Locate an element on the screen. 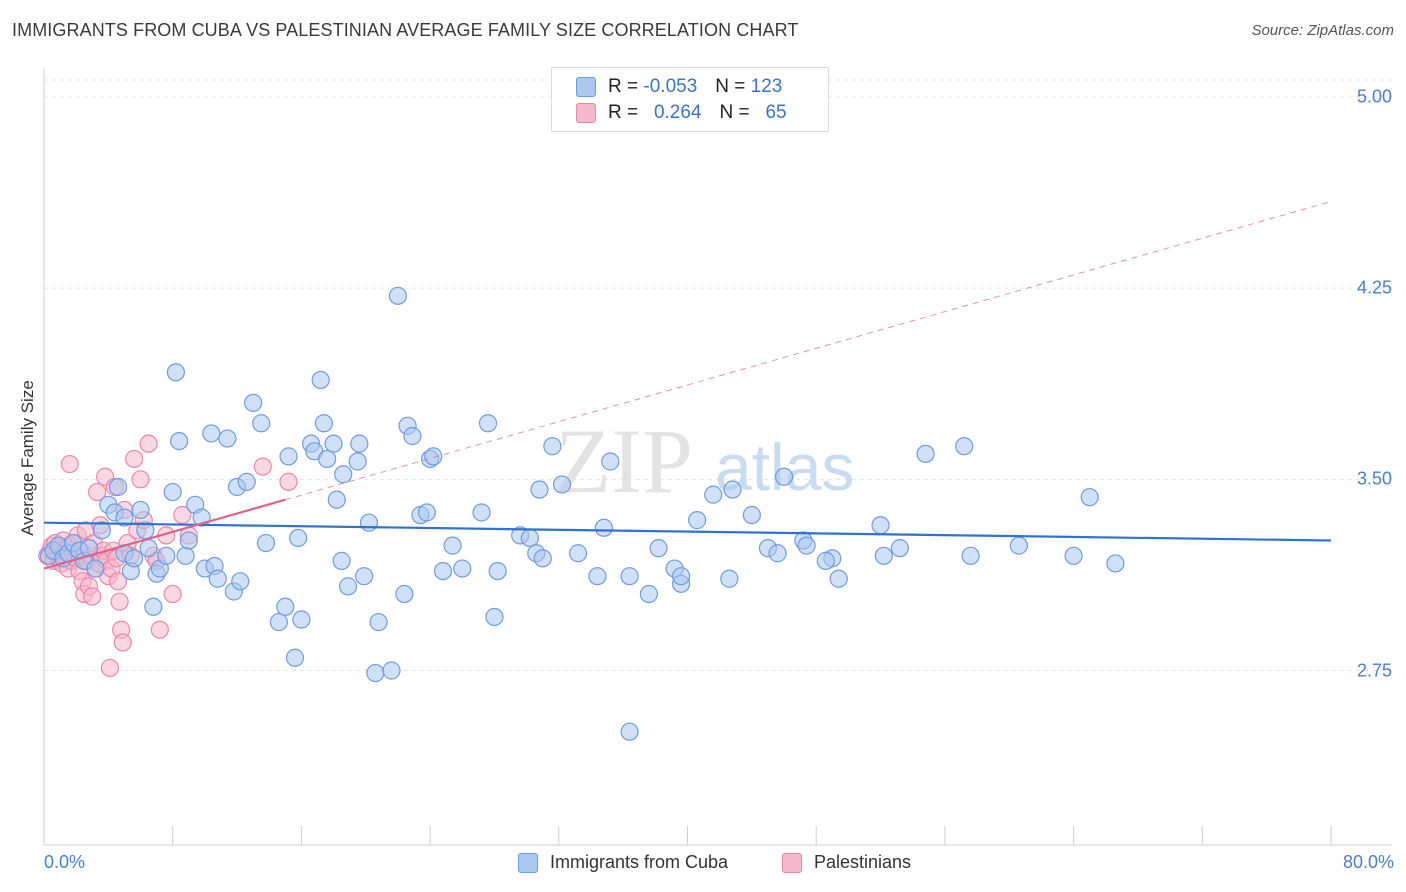 The image size is (1406, 892). legend-item-cuba: Immigrants from Cuba is located at coordinates (623, 862).